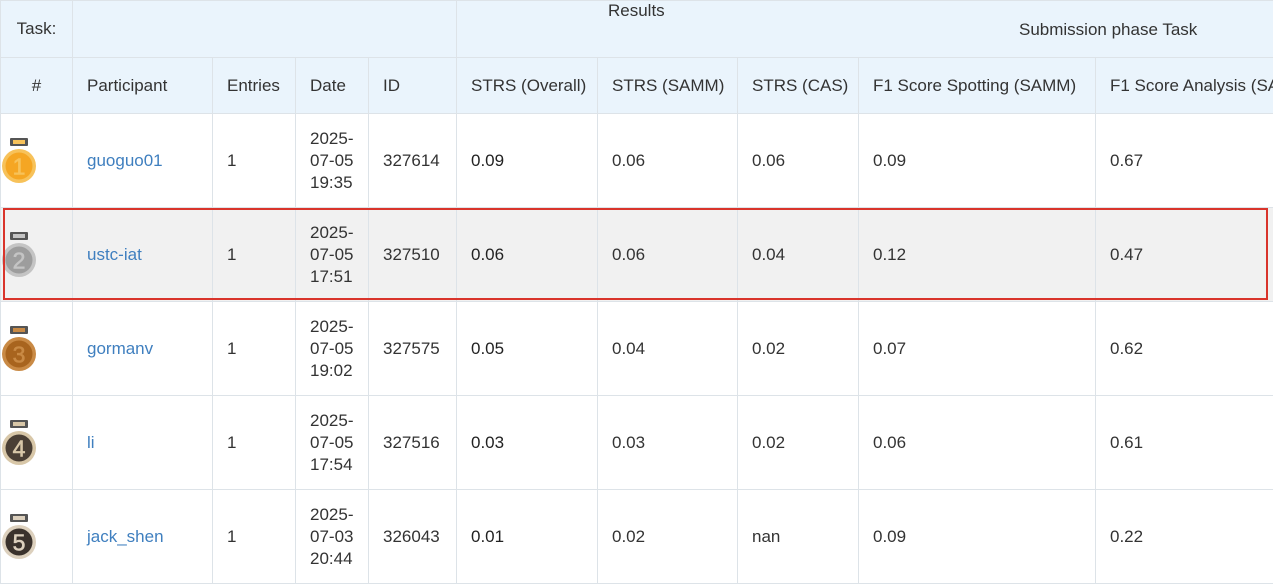 The image size is (1273, 587). Describe the element at coordinates (331, 276) in the screenshot. I see `date-time: 17:51` at that location.